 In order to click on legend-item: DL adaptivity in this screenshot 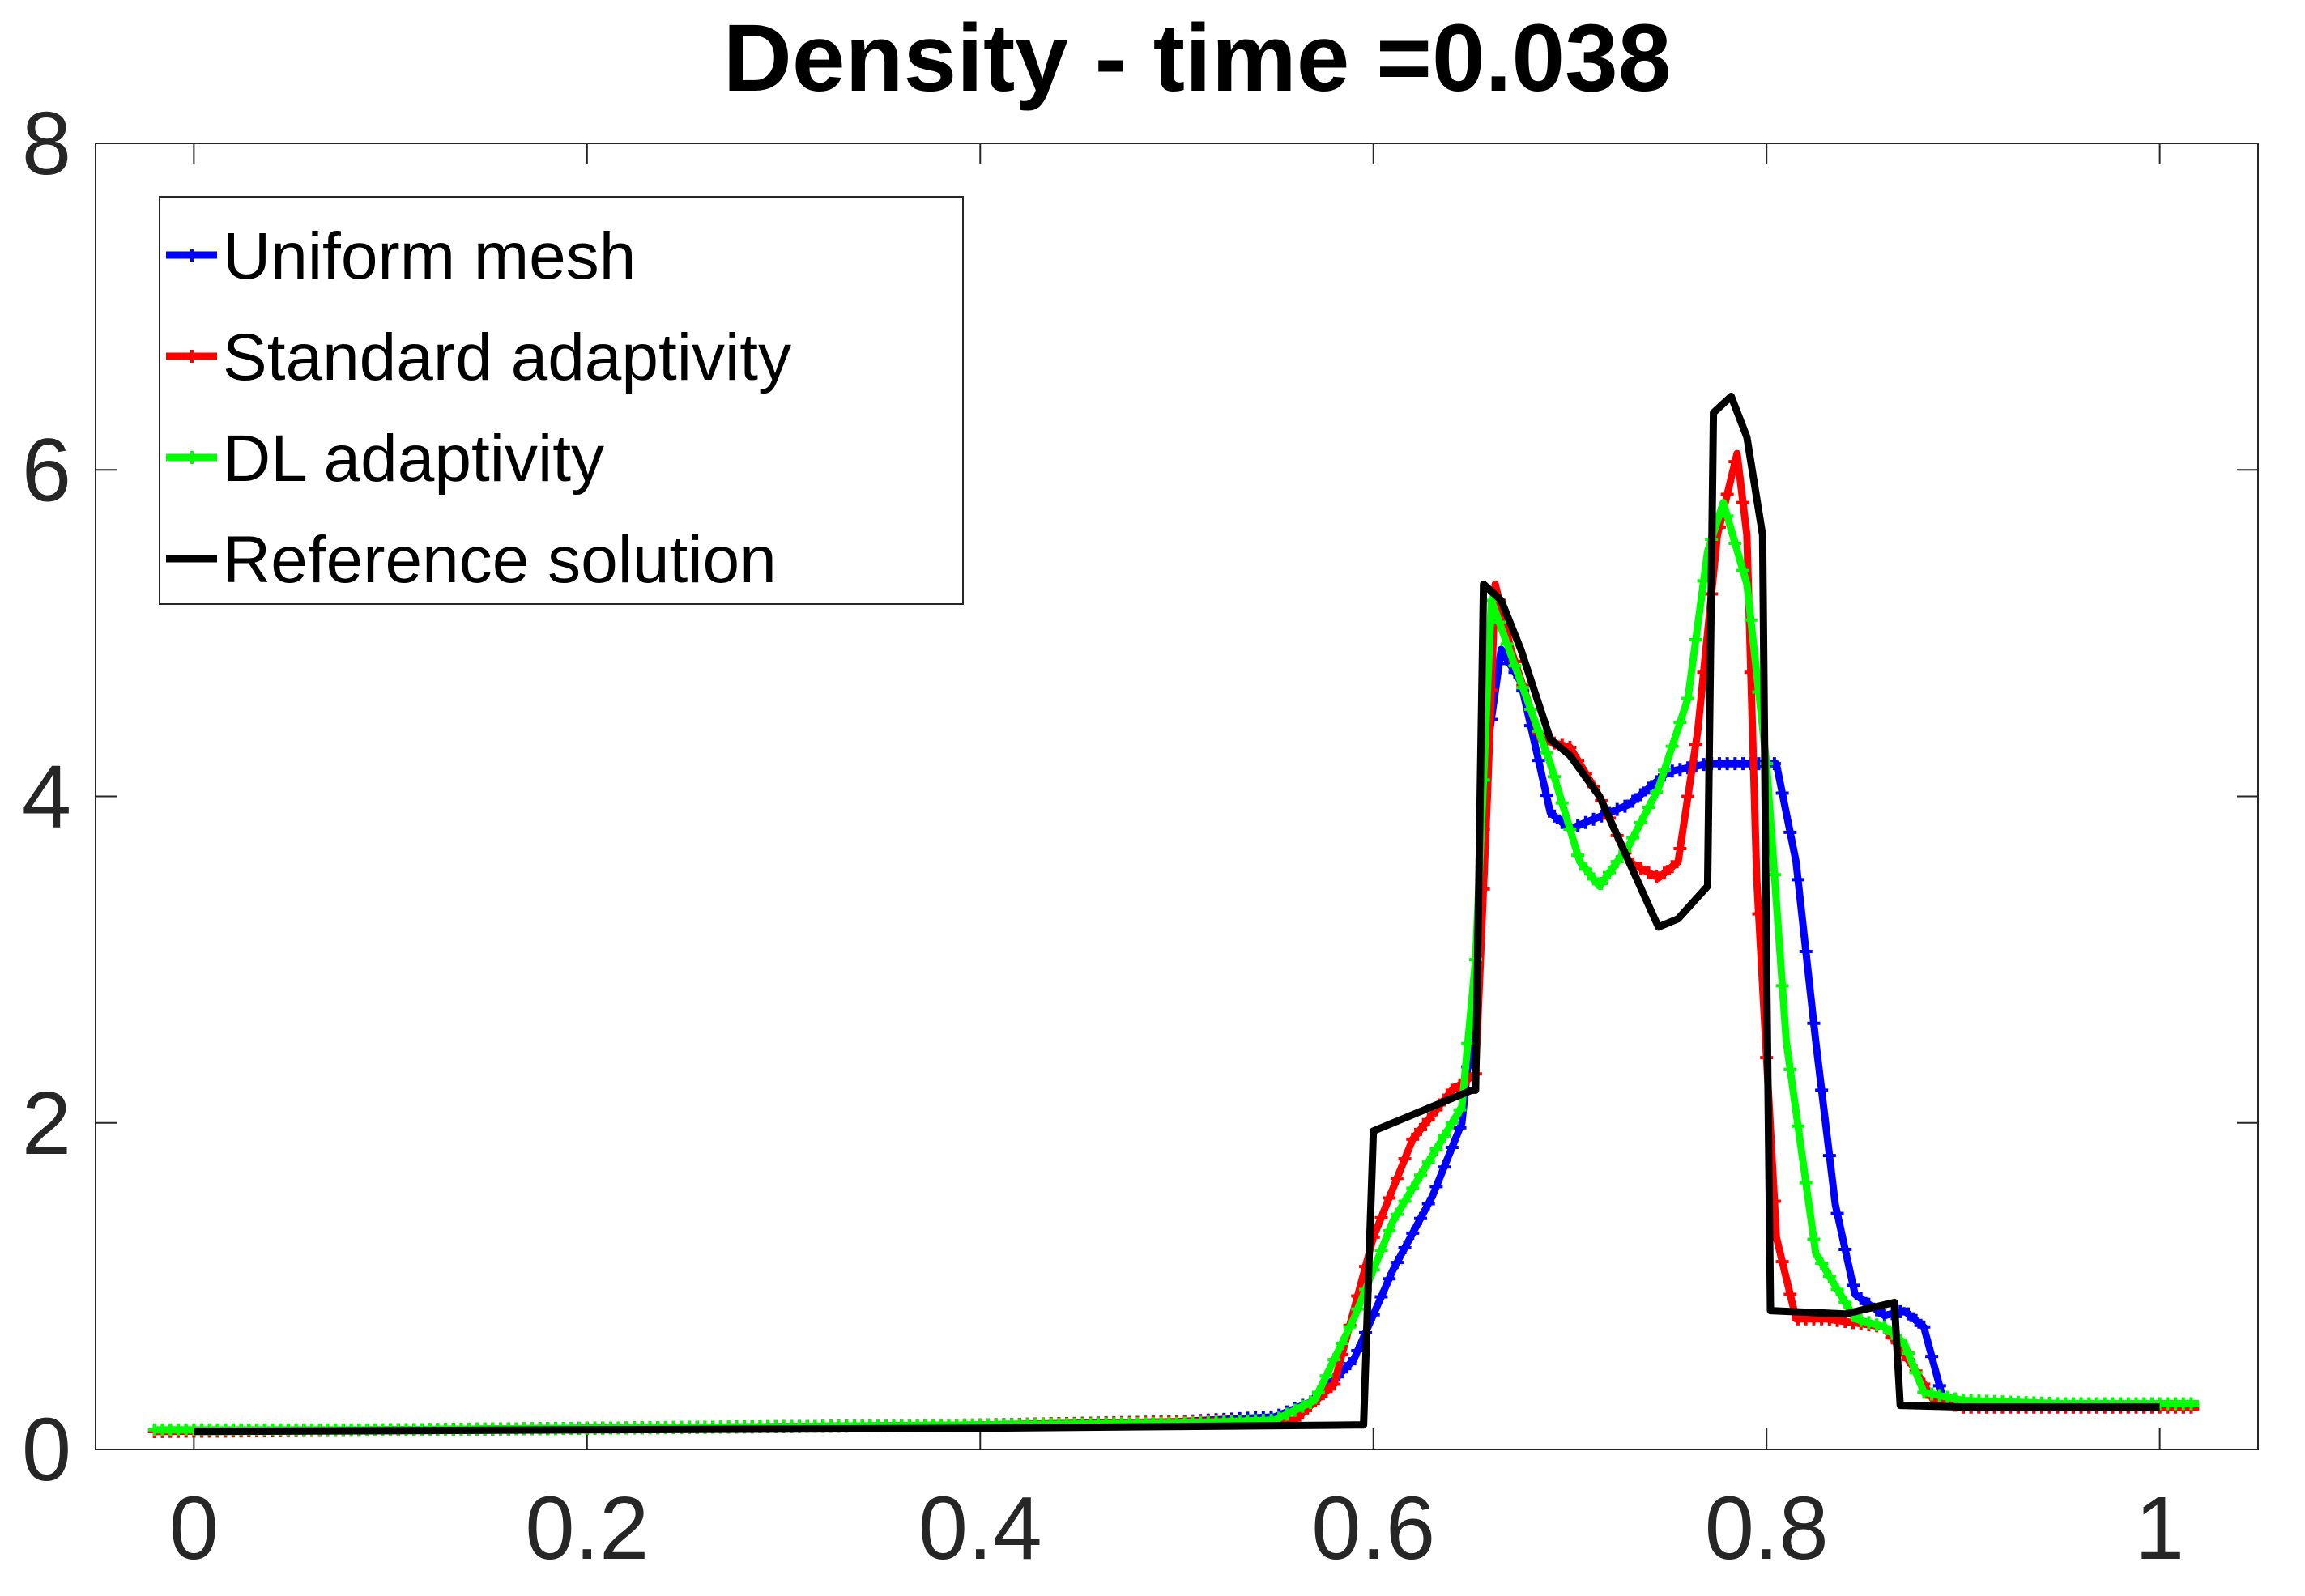, I will do `click(385, 459)`.